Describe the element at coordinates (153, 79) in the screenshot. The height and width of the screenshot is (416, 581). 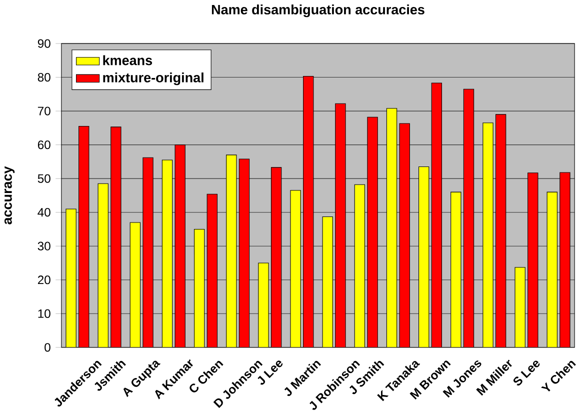
I see `legend-label: mixture-original` at that location.